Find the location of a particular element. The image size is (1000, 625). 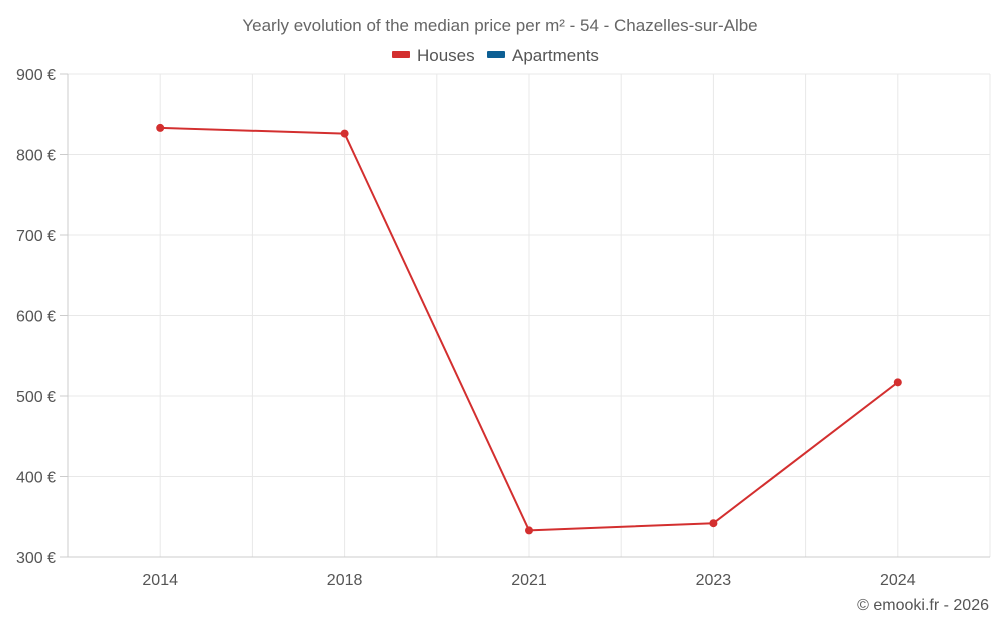

legend-item-houses: Houses is located at coordinates (433, 55).